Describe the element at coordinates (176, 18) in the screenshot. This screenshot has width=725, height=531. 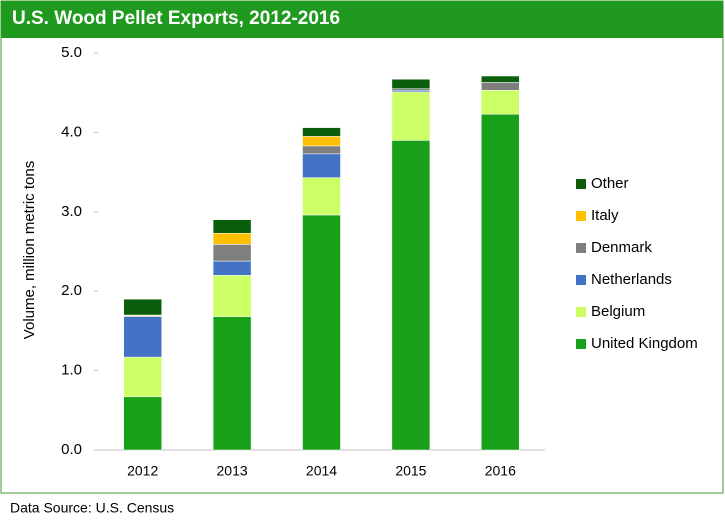
I see `chart-title: U.S. Wood Pellet Exports, 2012-2016` at that location.